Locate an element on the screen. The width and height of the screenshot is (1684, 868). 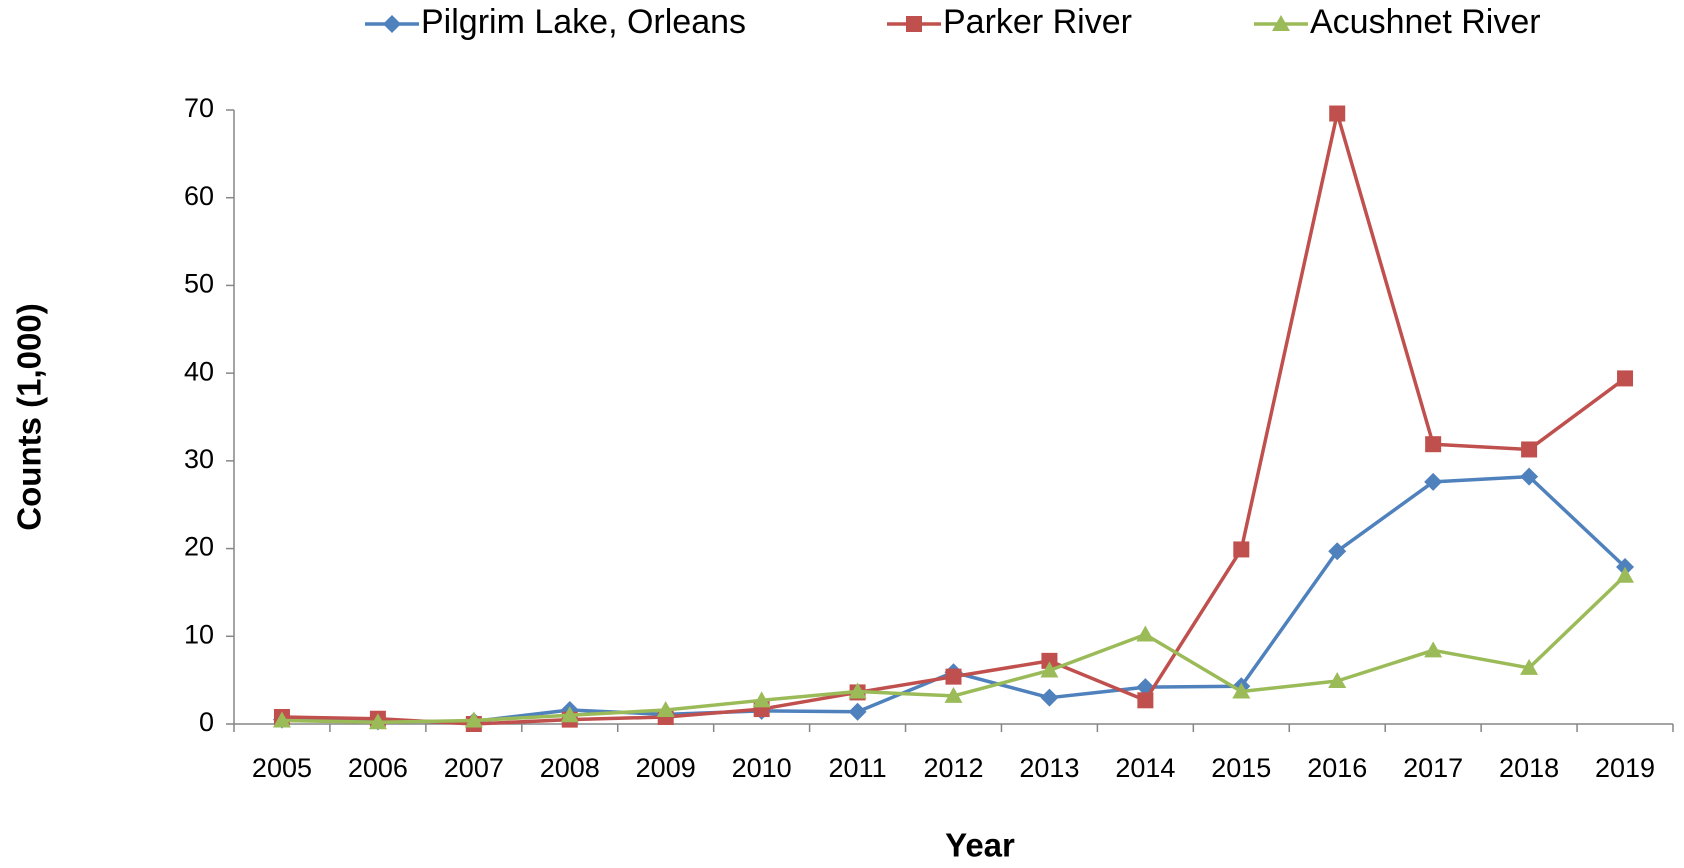
y-tick-label: 0 is located at coordinates (206, 722).